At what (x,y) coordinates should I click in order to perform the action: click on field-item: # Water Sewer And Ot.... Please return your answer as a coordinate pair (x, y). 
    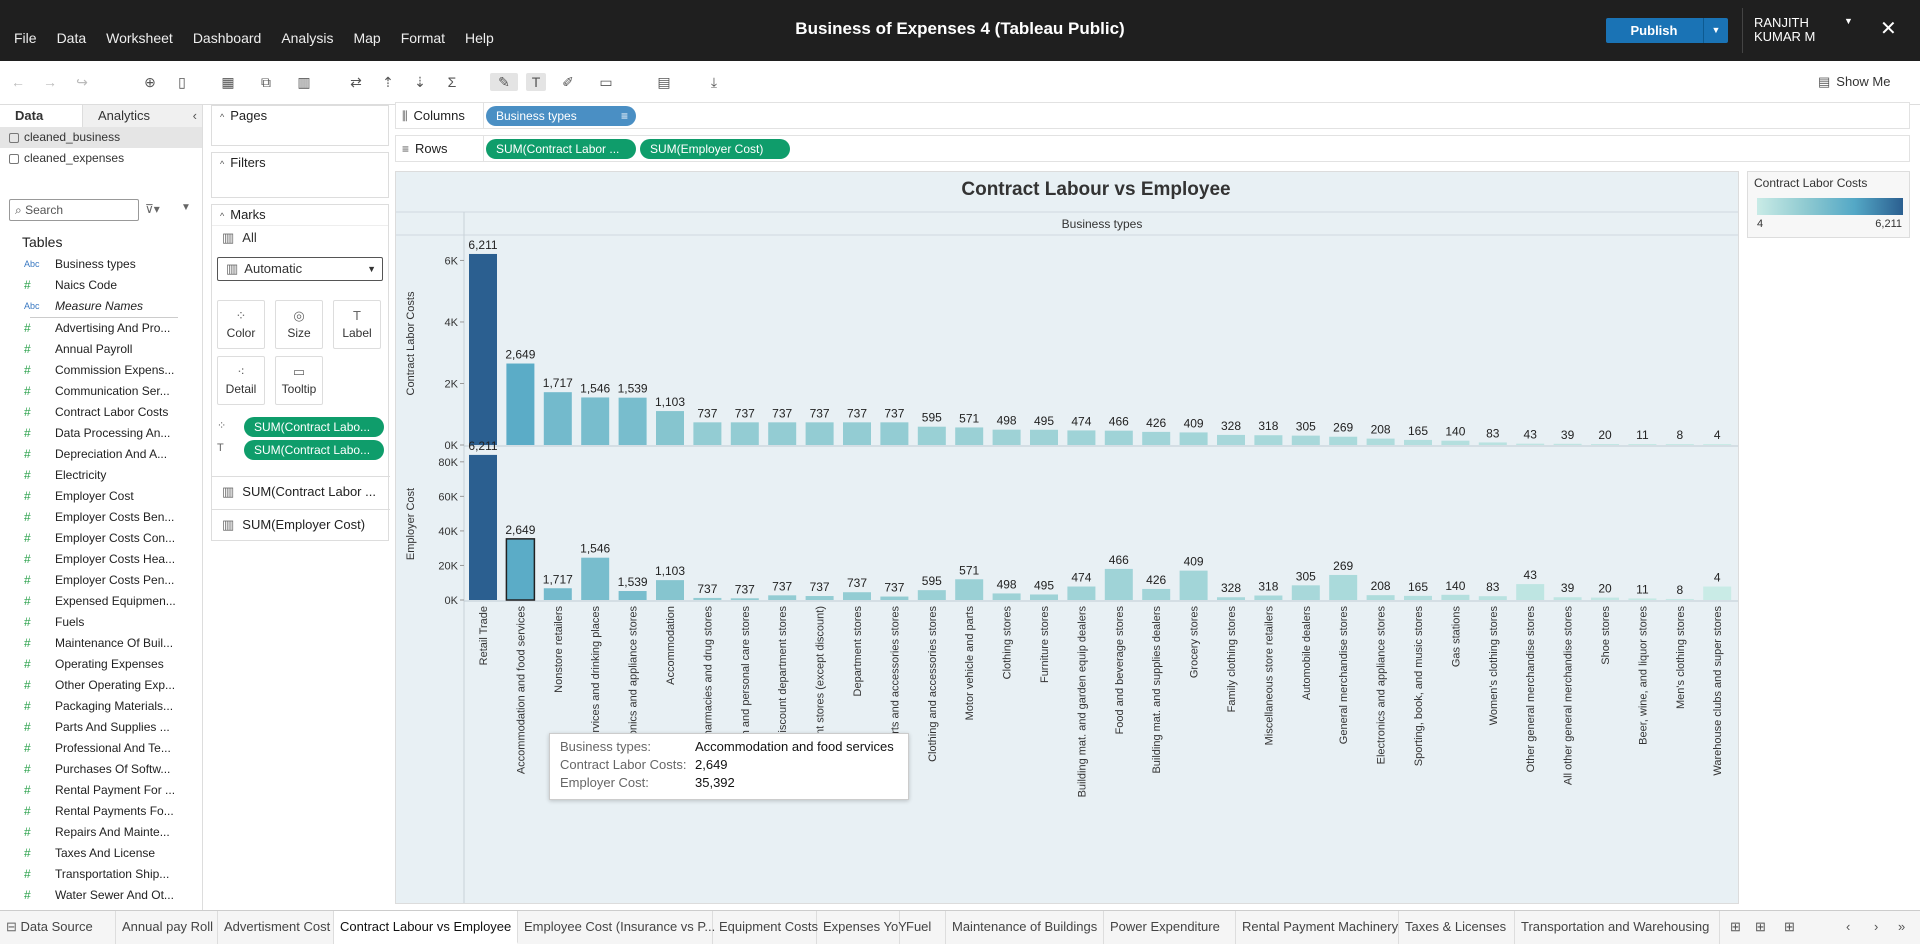
    Looking at the image, I should click on (101, 895).